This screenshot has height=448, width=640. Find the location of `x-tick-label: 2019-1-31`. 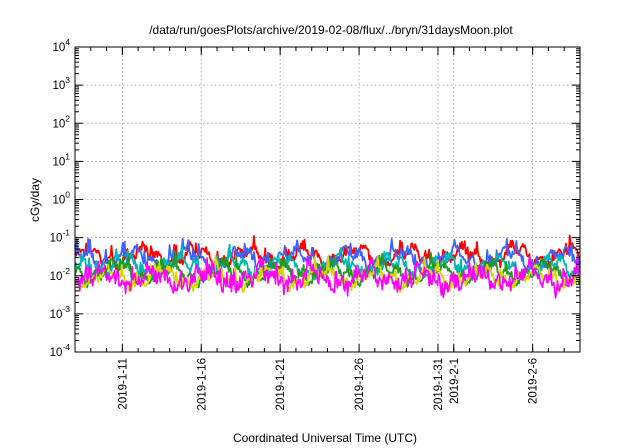

x-tick-label: 2019-1-31 is located at coordinates (439, 384).